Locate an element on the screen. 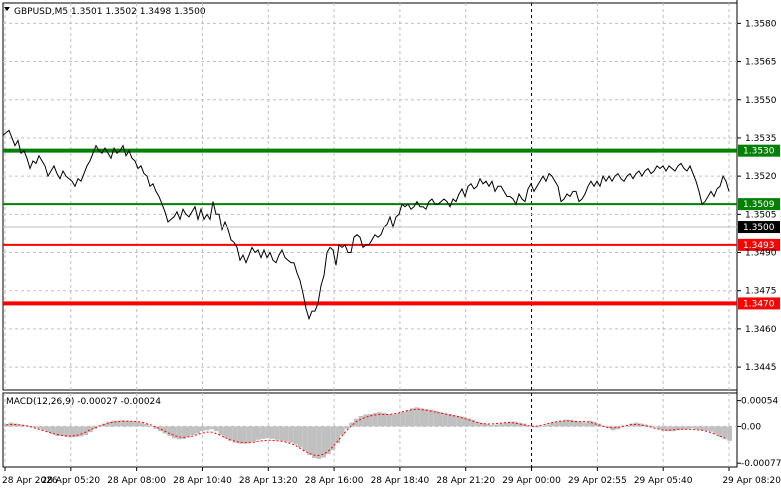 The width and height of the screenshot is (781, 489). triangle-down-icon is located at coordinates (7, 9).